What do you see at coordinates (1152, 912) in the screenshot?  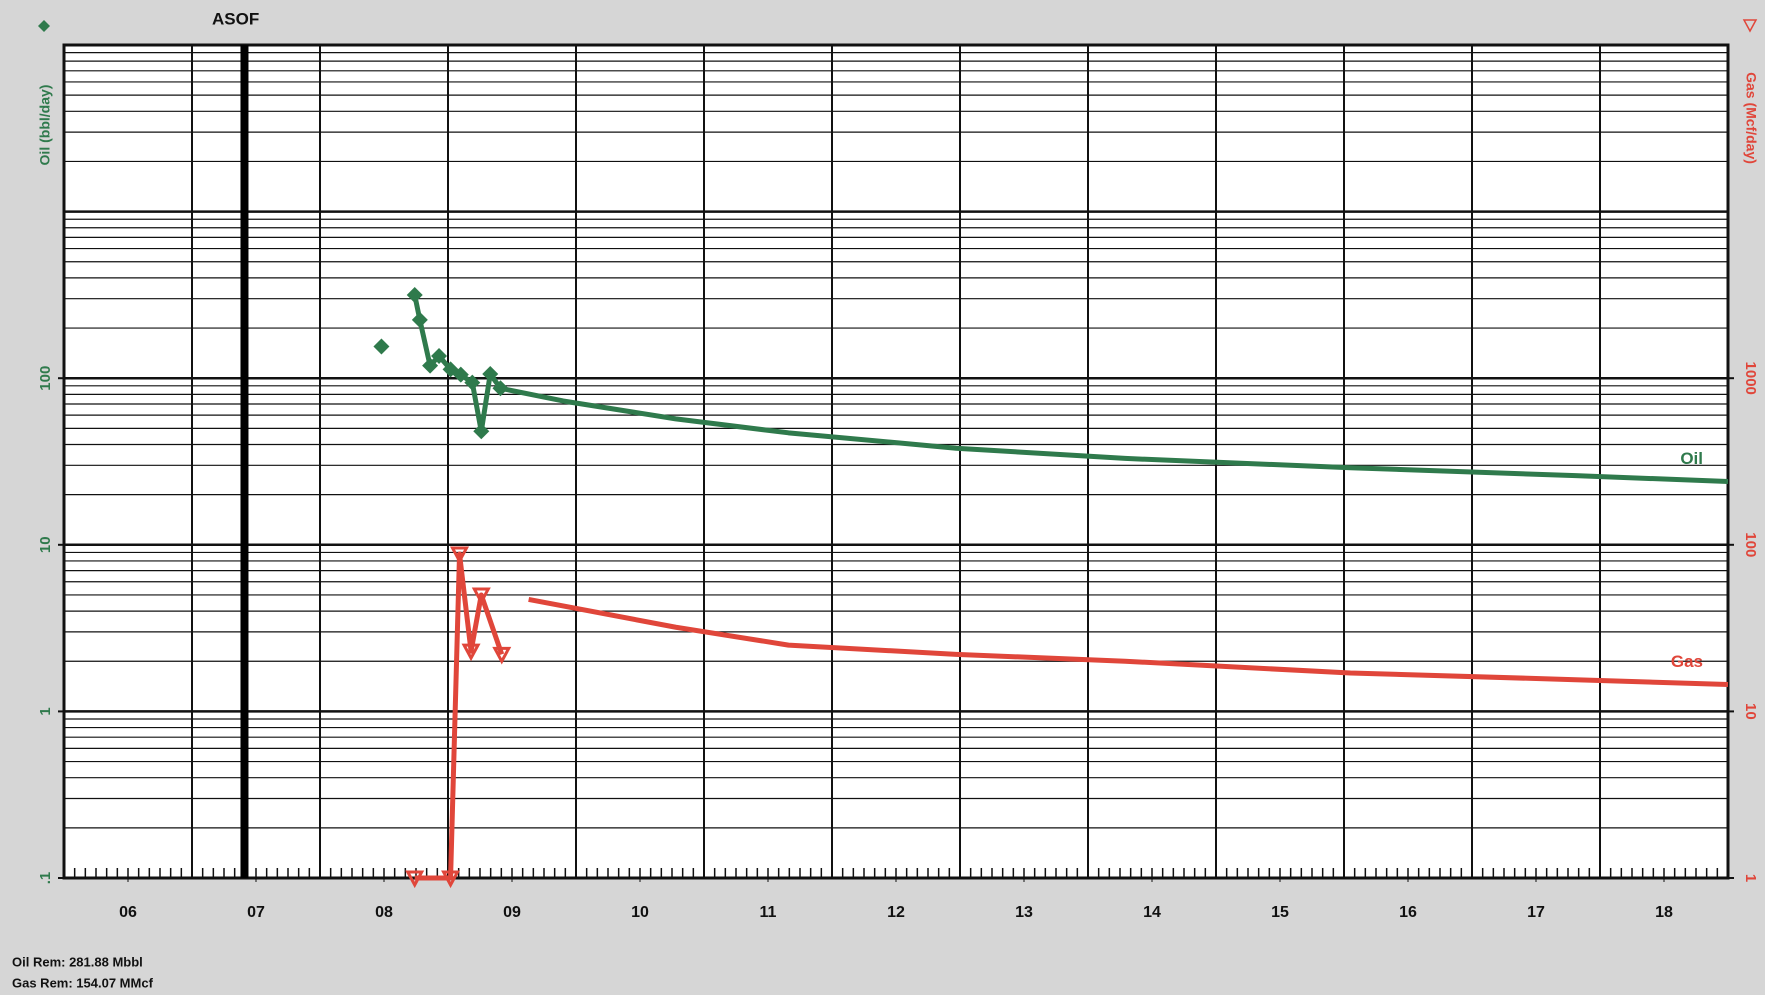 I see `x-tick-label: 14` at bounding box center [1152, 912].